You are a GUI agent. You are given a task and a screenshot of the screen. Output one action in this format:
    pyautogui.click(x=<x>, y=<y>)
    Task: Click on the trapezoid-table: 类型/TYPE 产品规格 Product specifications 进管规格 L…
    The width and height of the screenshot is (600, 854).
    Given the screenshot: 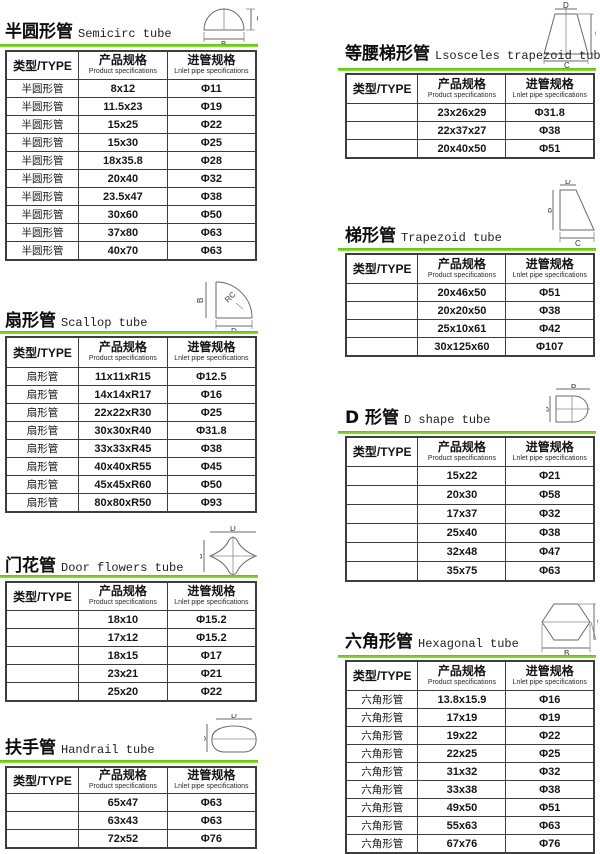 What is the action you would take?
    pyautogui.click(x=470, y=305)
    